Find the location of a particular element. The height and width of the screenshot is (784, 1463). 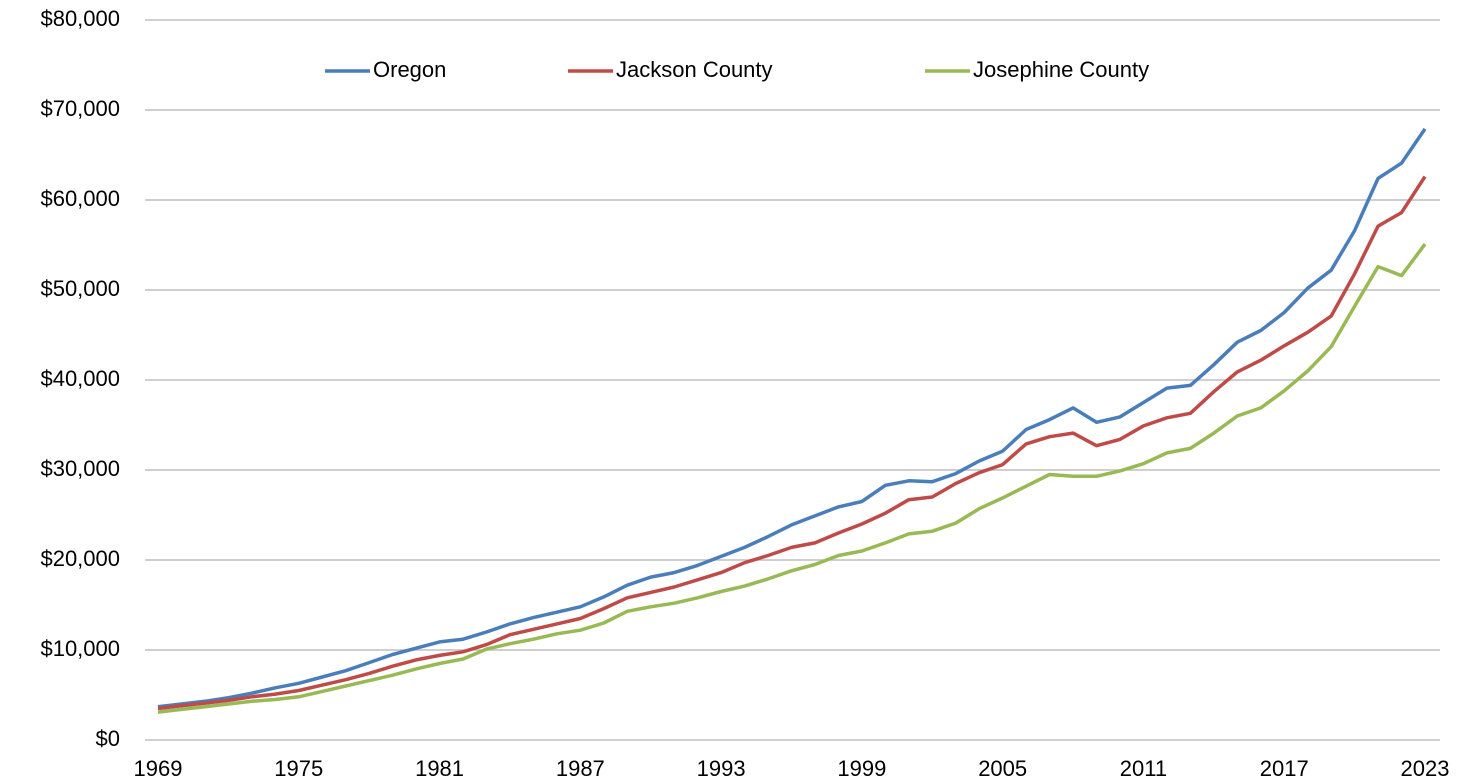

x-tick-label: 2023 is located at coordinates (1425, 768).